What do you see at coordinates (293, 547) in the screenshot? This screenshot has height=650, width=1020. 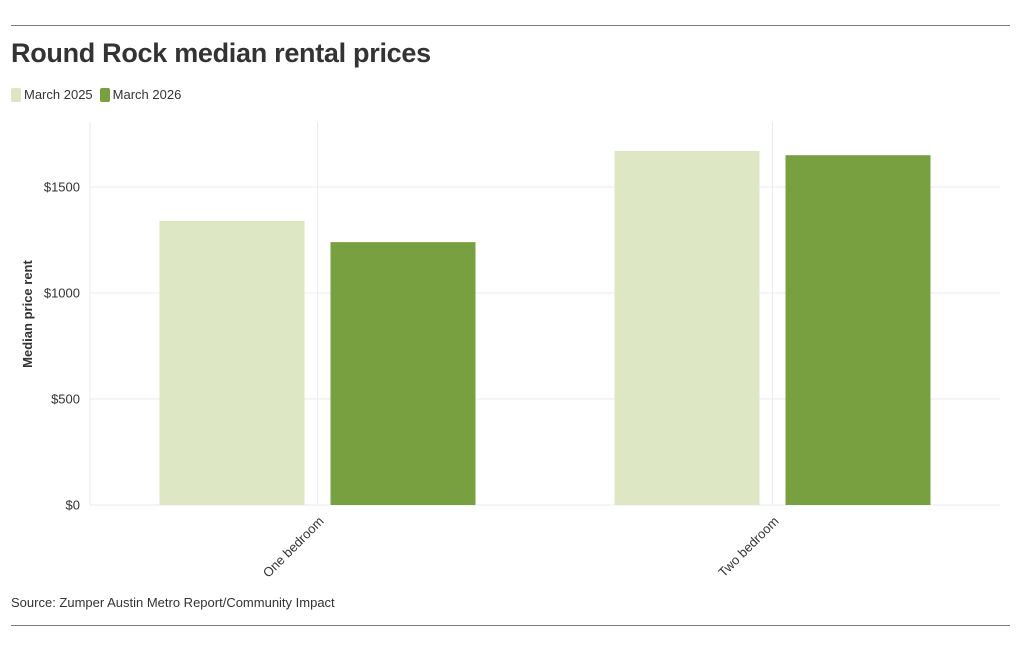 I see `x-tick-label: One bedroom` at bounding box center [293, 547].